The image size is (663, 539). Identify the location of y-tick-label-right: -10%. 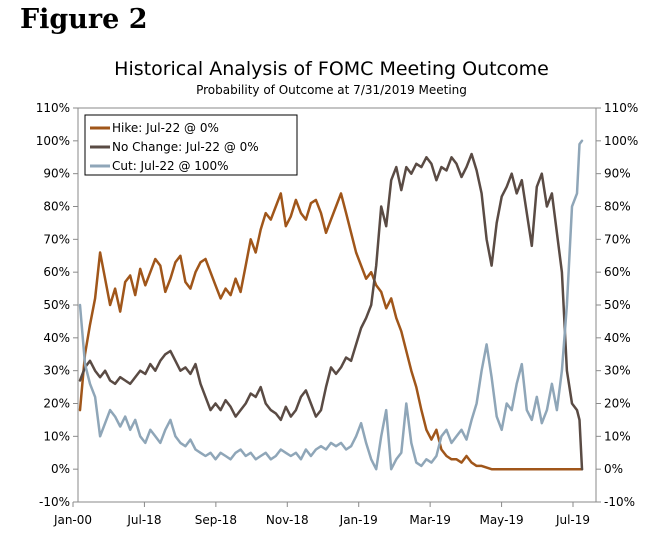
(619, 502).